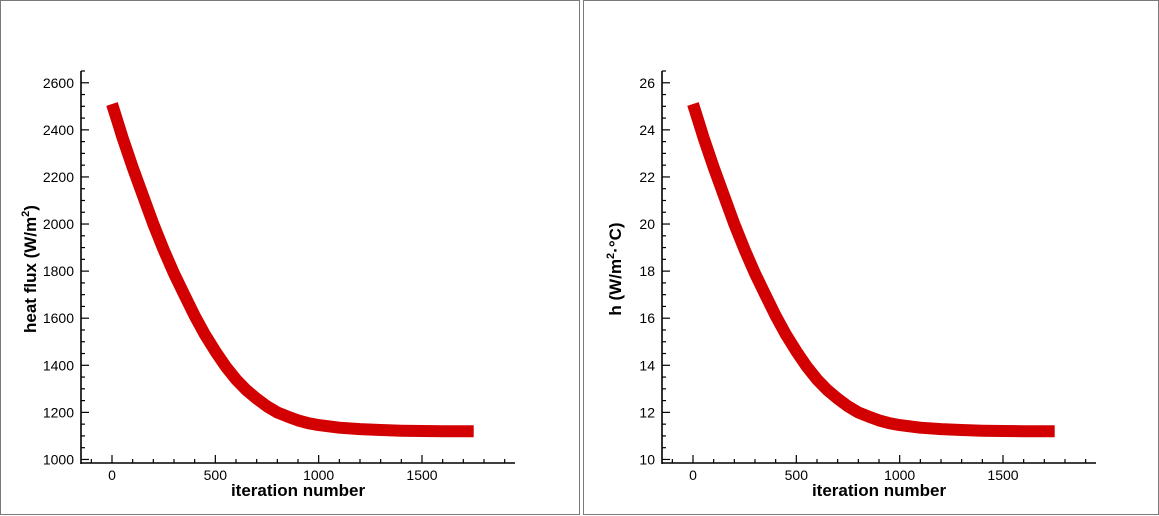 This screenshot has height=516, width=1159. I want to click on y-axis-title: h (W/m2·°C), so click(615, 268).